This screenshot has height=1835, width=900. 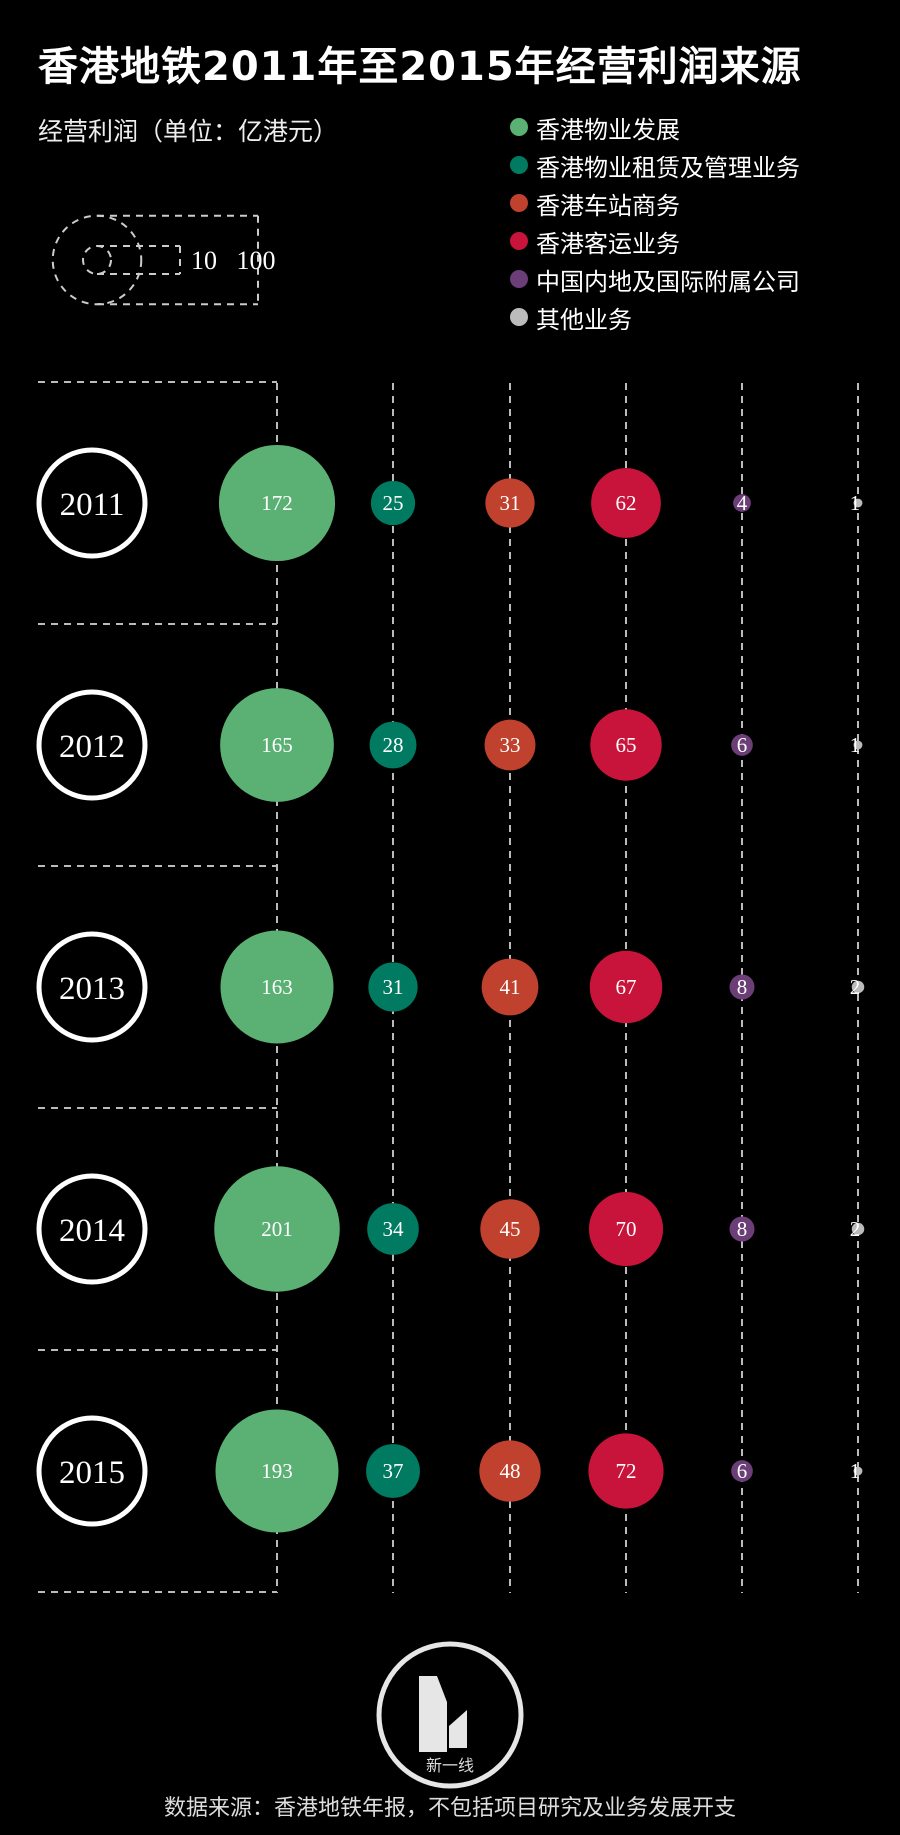 I want to click on size-key-small-label: 10, so click(x=204, y=260).